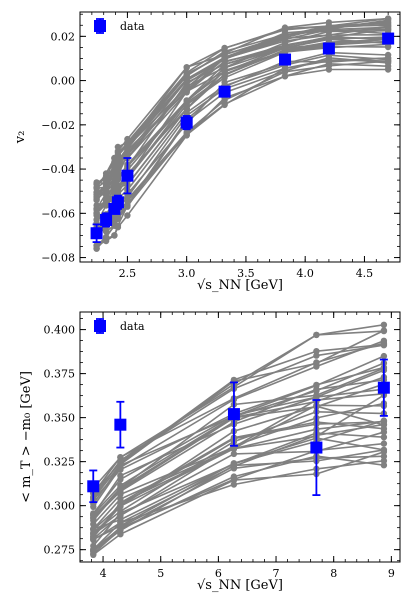 This screenshot has width=415, height=600. What do you see at coordinates (58, 169) in the screenshot?
I see `y-tick-label: −0.04` at bounding box center [58, 169].